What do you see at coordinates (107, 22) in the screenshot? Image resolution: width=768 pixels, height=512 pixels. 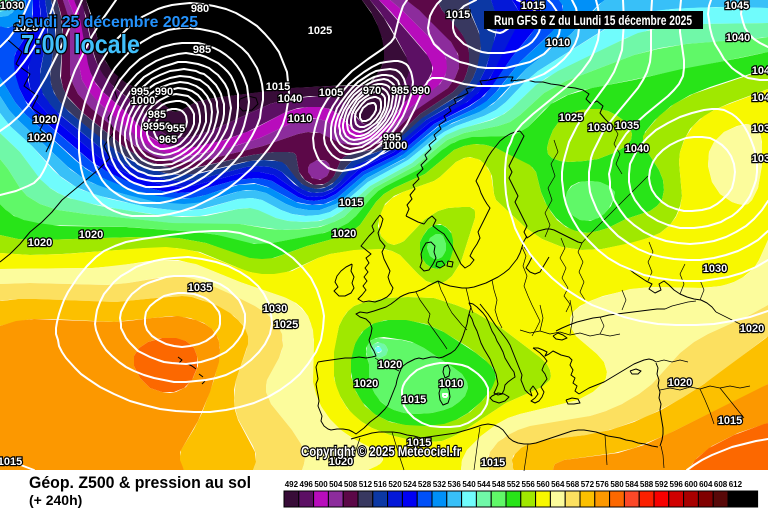 I see `svg-text: Jeudi 25 décembre 2025` at bounding box center [107, 22].